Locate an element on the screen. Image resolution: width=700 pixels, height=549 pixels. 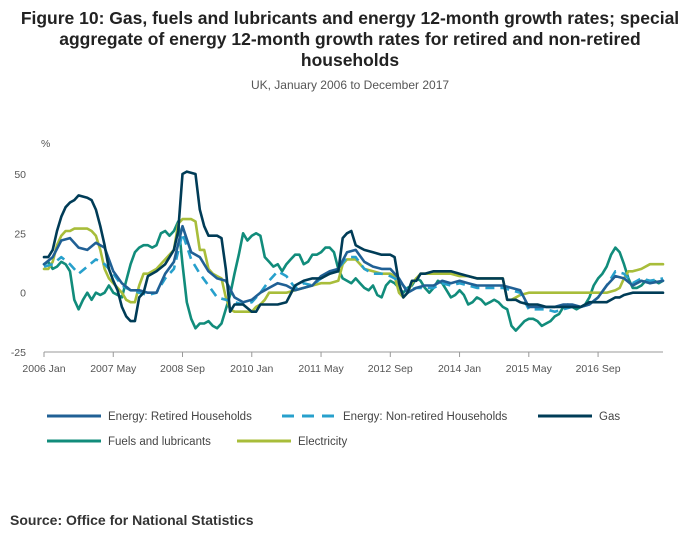
x-tick-label: 2015 May is located at coordinates (529, 369).